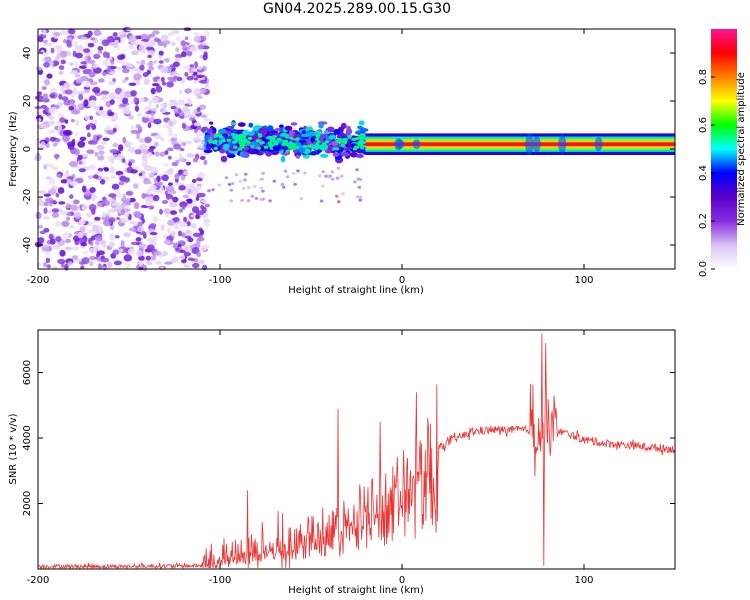 This screenshot has width=750, height=600. What do you see at coordinates (357, 9) in the screenshot?
I see `chart-title: GN04.2025.289.00.15.G30` at bounding box center [357, 9].